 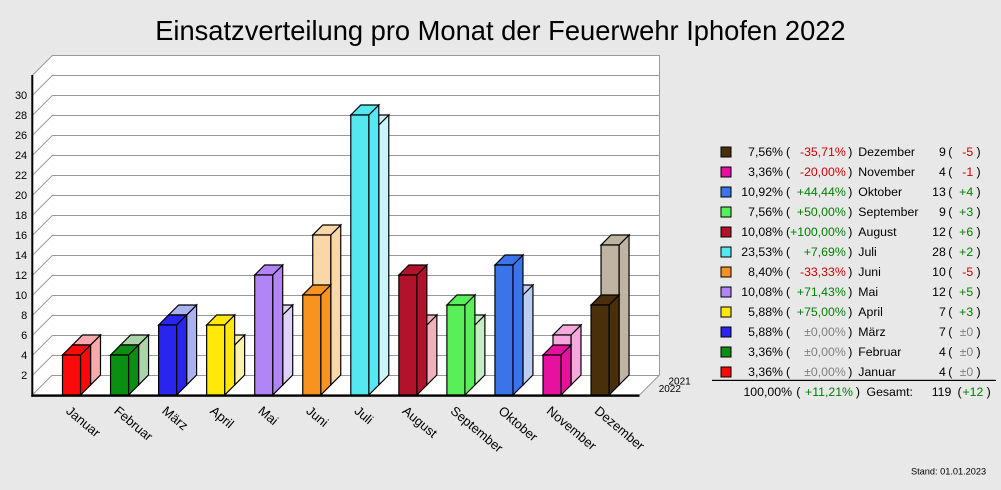 I want to click on svg-text: +75,00%, so click(x=821, y=312).